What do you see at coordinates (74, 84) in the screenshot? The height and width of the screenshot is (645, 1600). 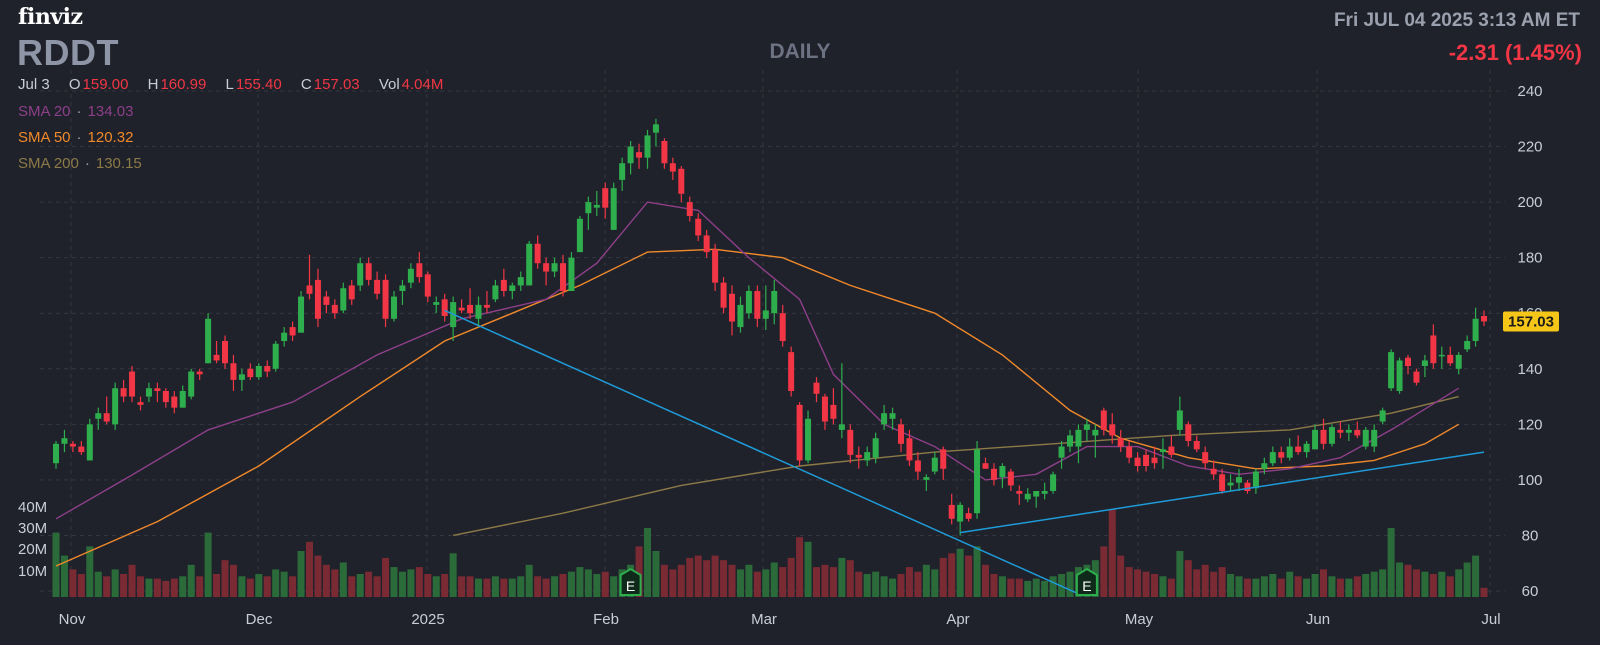 I see `open-label: O` at bounding box center [74, 84].